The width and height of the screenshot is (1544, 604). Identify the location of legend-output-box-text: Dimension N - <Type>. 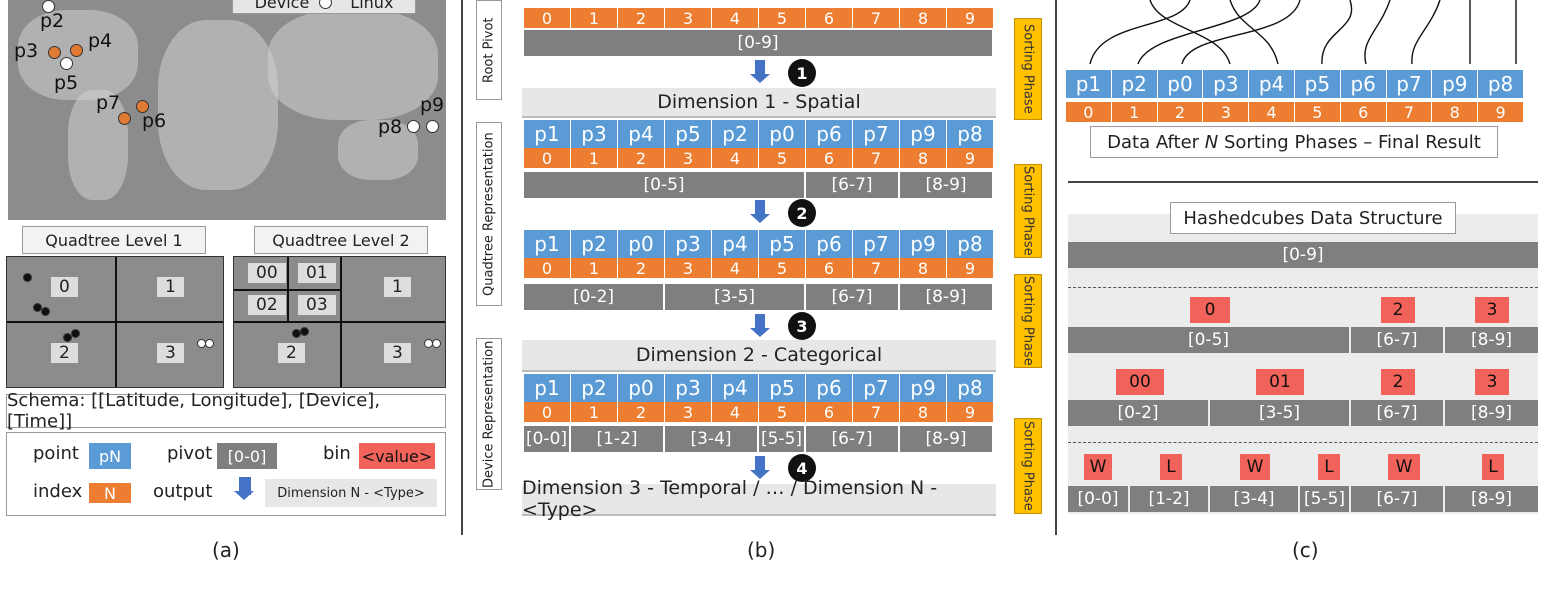
(351, 493).